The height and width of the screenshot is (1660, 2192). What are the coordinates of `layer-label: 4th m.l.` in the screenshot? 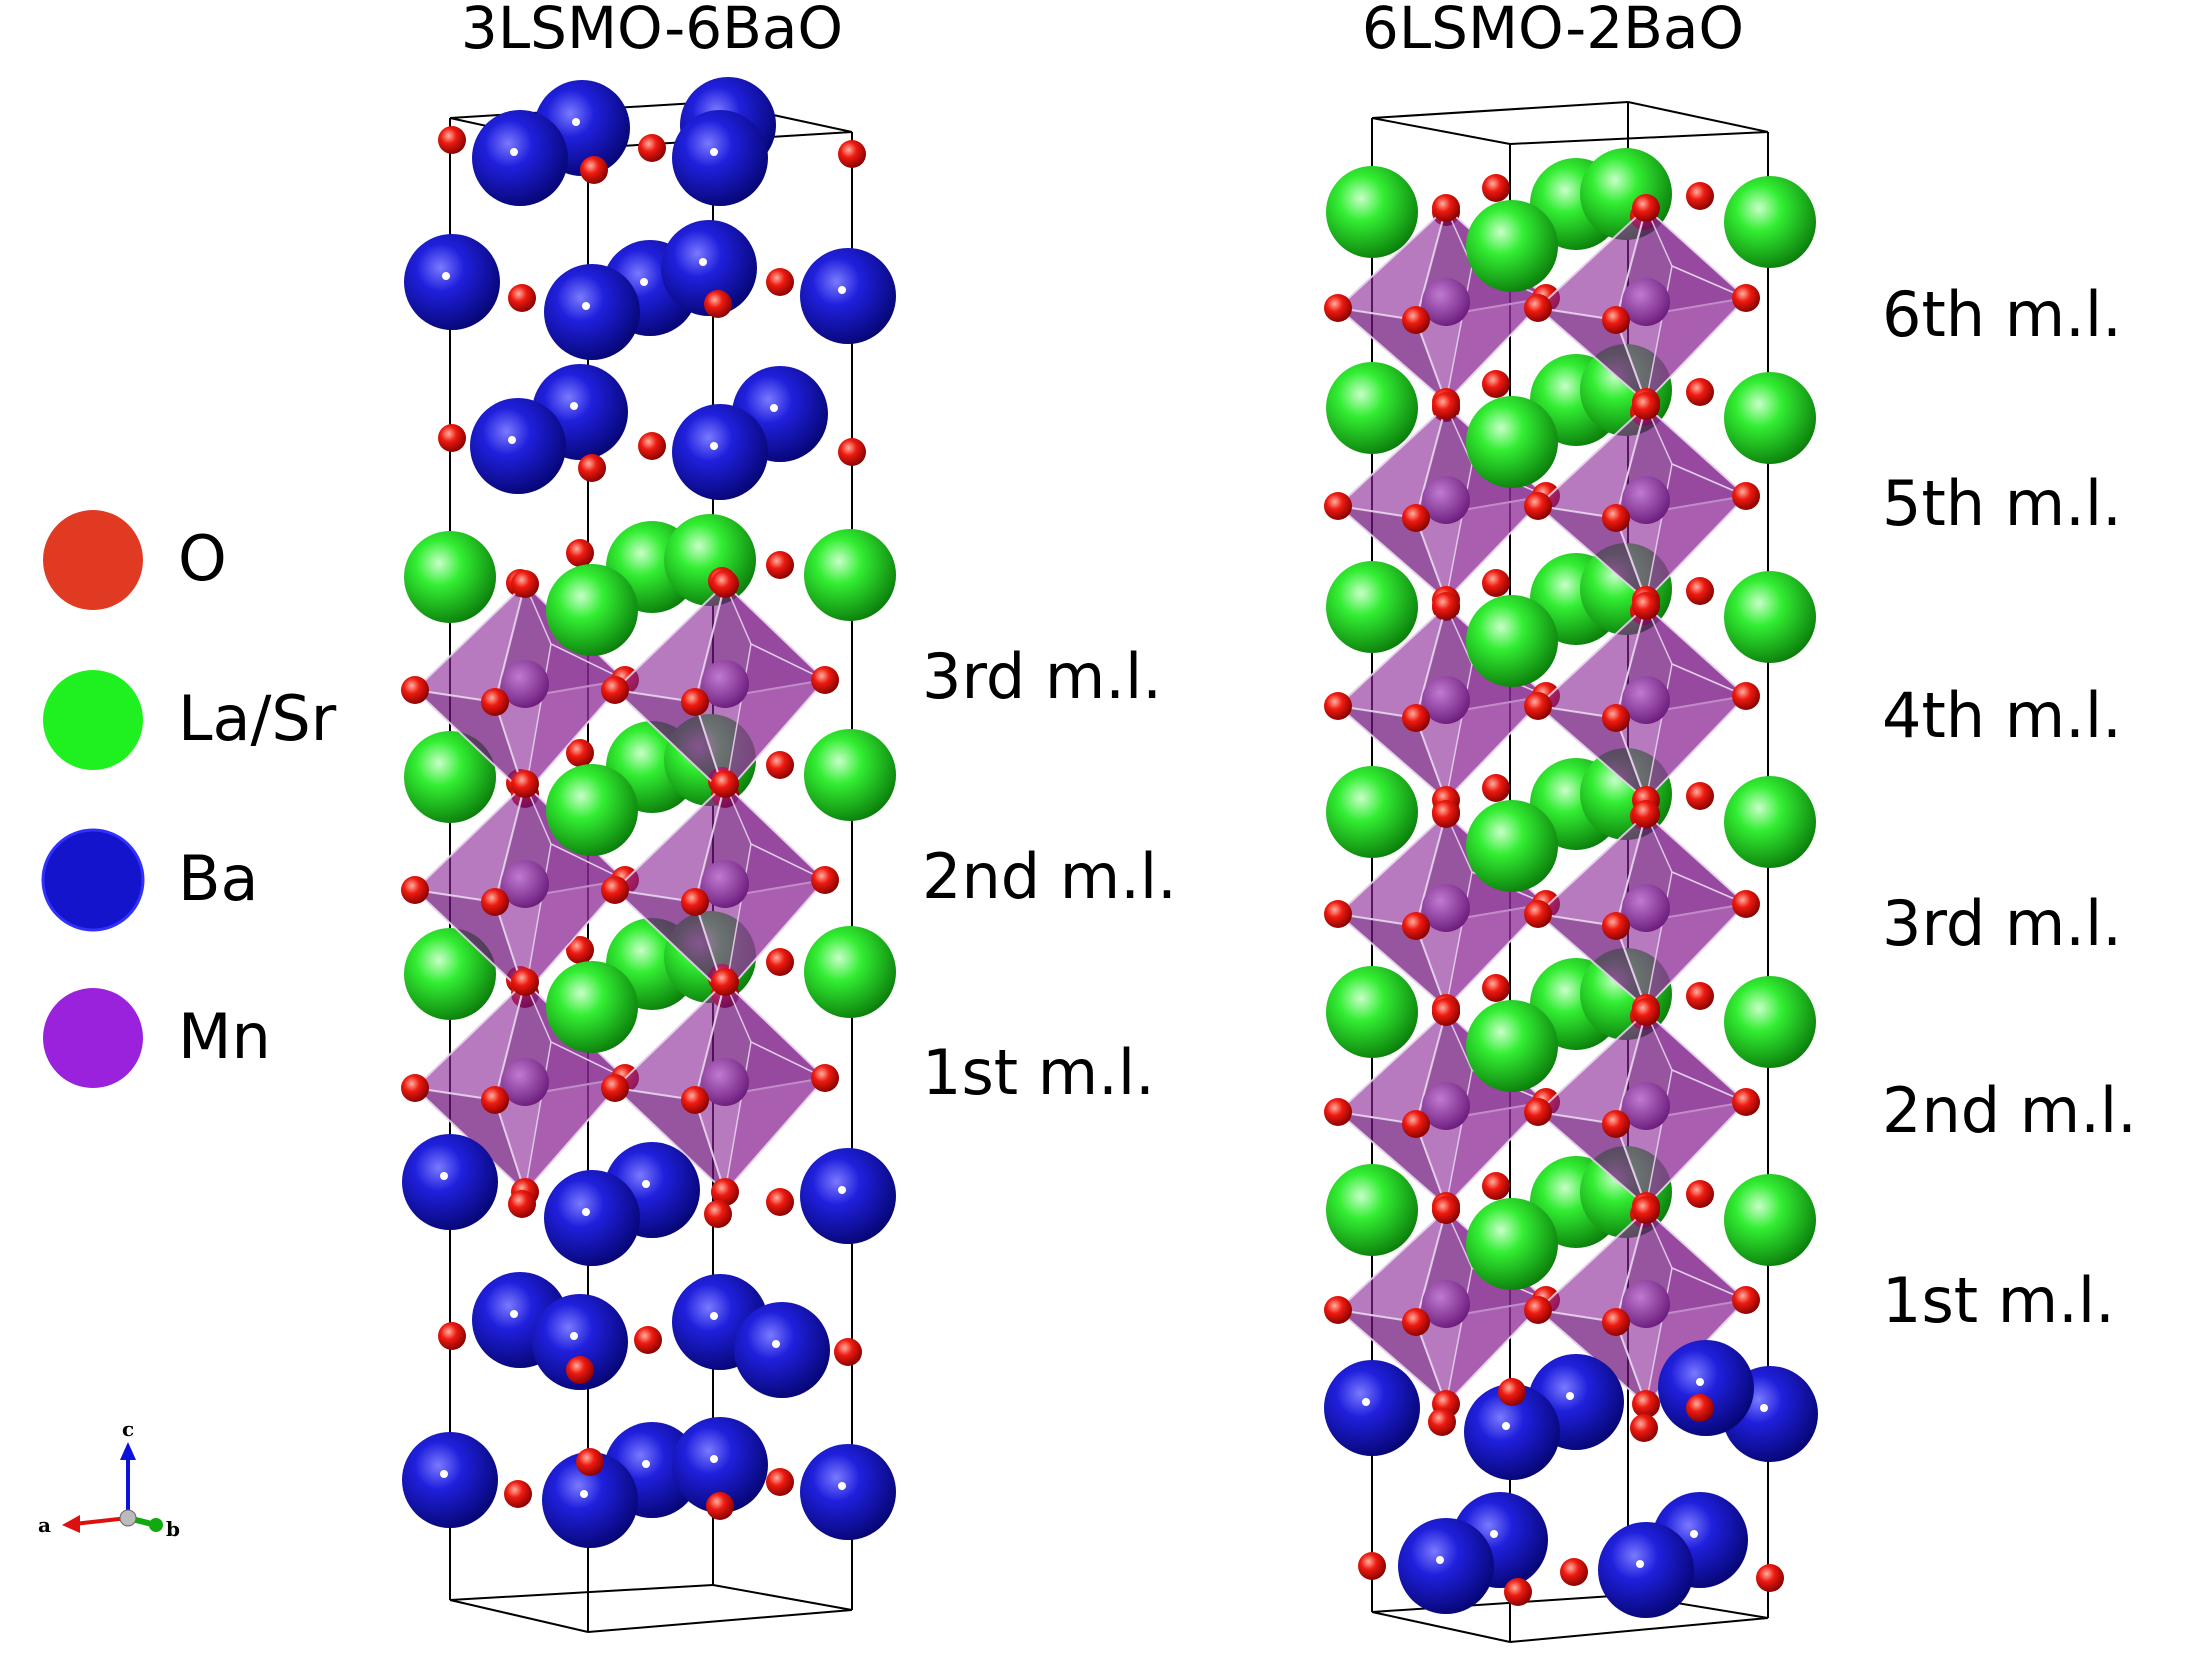 It's located at (2002, 715).